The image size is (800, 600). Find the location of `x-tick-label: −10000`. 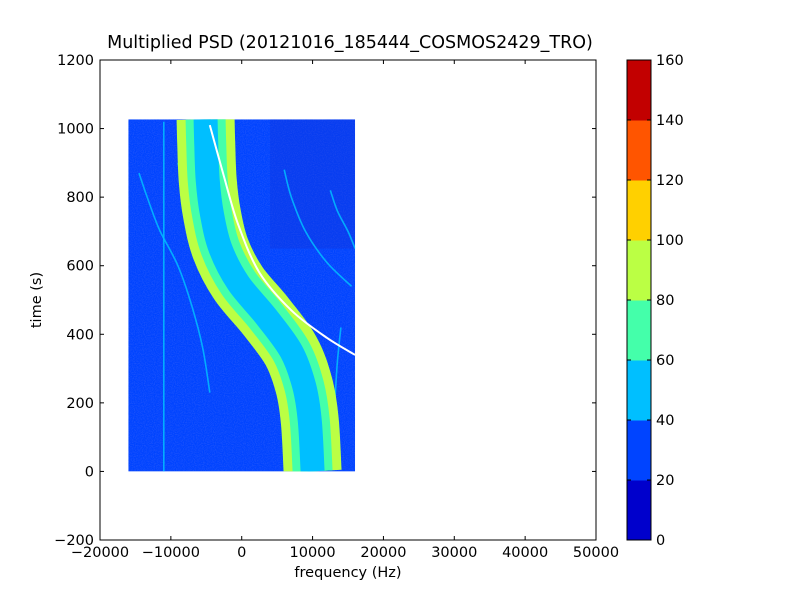

x-tick-label: −10000 is located at coordinates (171, 553).